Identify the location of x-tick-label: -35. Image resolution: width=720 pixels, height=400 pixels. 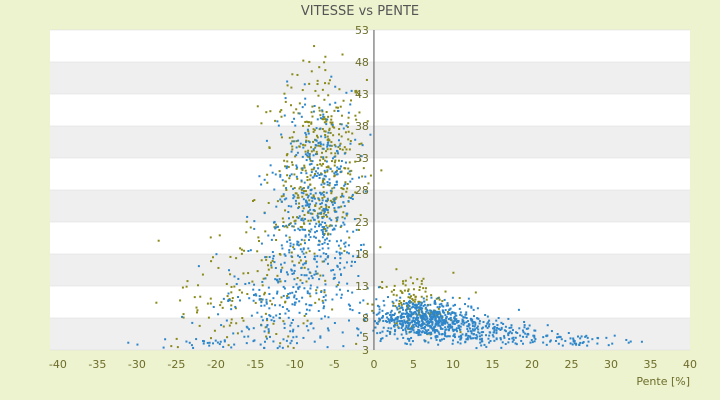
(97, 364).